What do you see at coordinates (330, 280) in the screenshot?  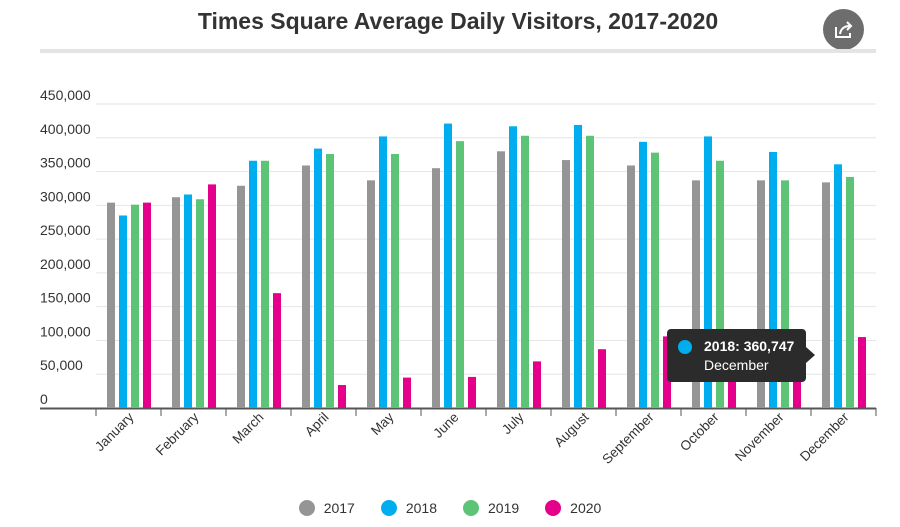 I see `bar-2019-april` at bounding box center [330, 280].